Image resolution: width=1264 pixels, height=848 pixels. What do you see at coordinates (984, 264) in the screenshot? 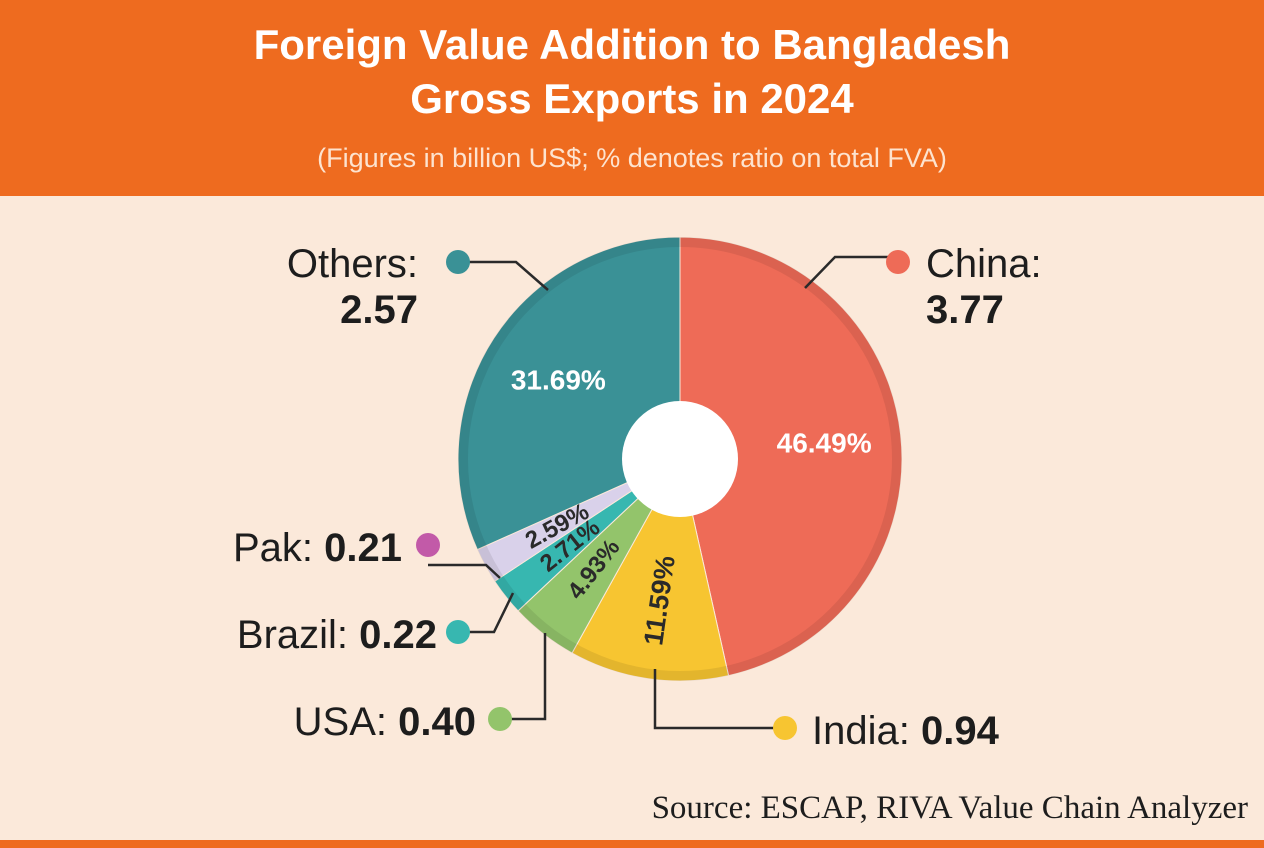
I see `callout-name-china: China:` at bounding box center [984, 264].